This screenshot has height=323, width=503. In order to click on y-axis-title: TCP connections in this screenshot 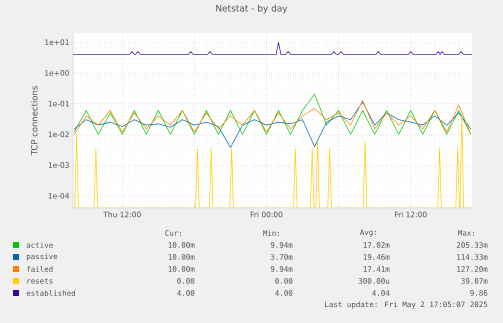, I will do `click(34, 121)`.